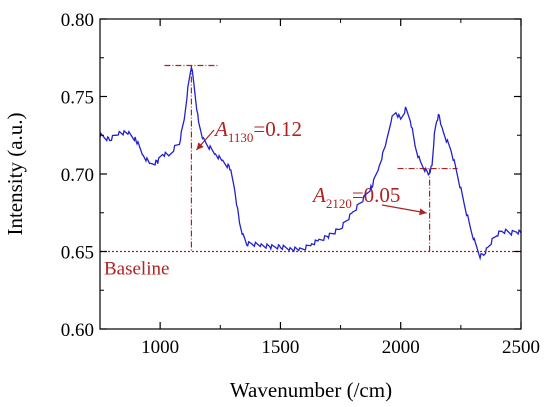 This screenshot has height=407, width=550. I want to click on annotation-arrow, so click(404, 209).